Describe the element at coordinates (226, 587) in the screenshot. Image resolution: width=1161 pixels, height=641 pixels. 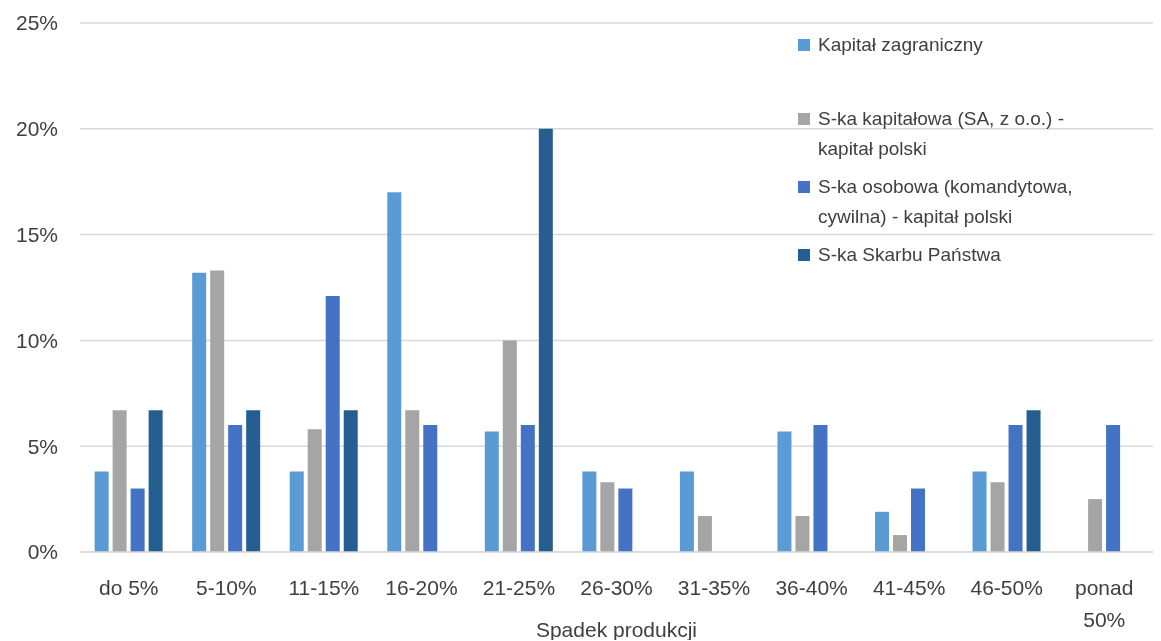
I see `x-tick-label: 5-10%` at that location.